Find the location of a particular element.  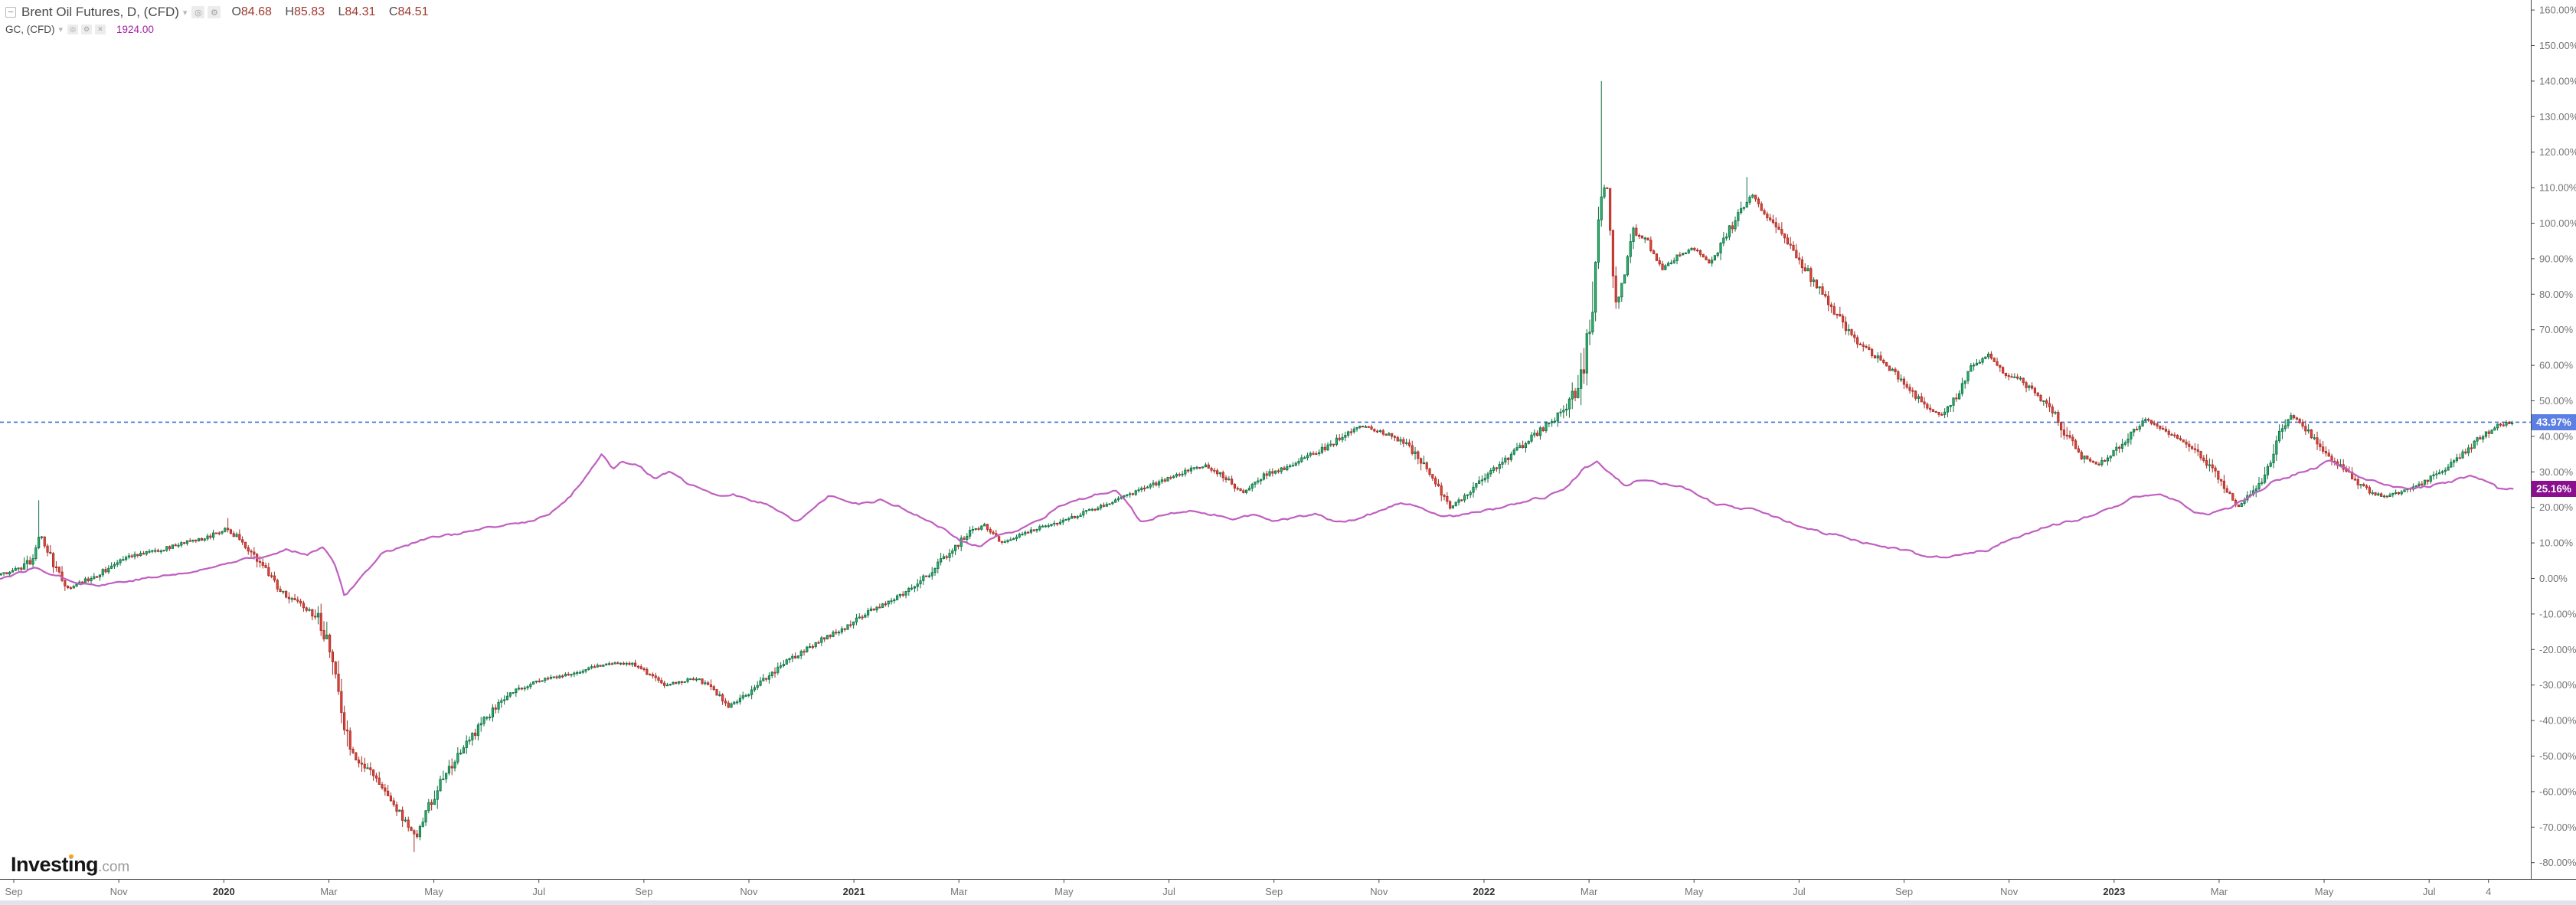

svg-text: 50.00% is located at coordinates (2556, 401).